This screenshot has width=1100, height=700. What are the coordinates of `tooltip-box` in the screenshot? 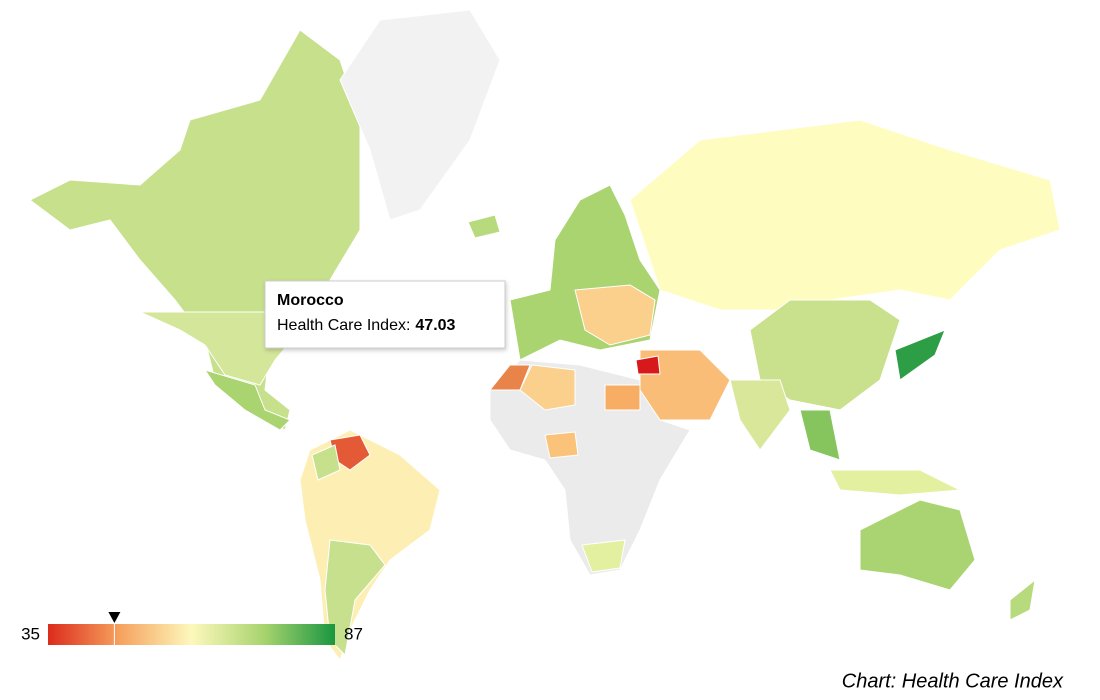 It's located at (385, 314).